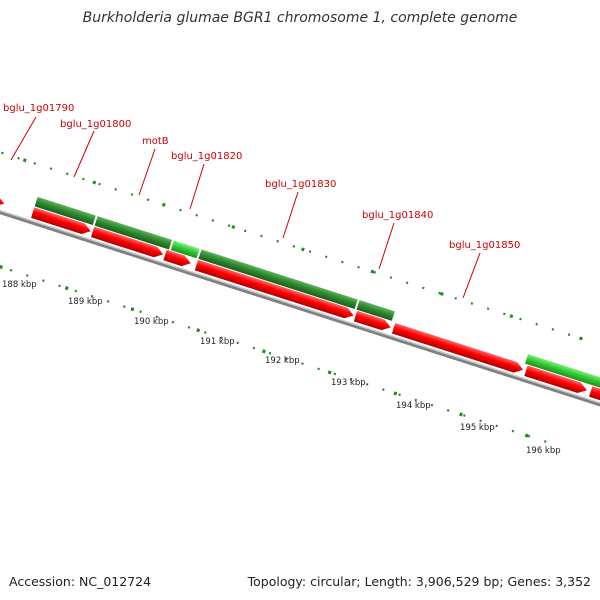  What do you see at coordinates (543, 451) in the screenshot?
I see `scale-label: 196 kbp` at bounding box center [543, 451].